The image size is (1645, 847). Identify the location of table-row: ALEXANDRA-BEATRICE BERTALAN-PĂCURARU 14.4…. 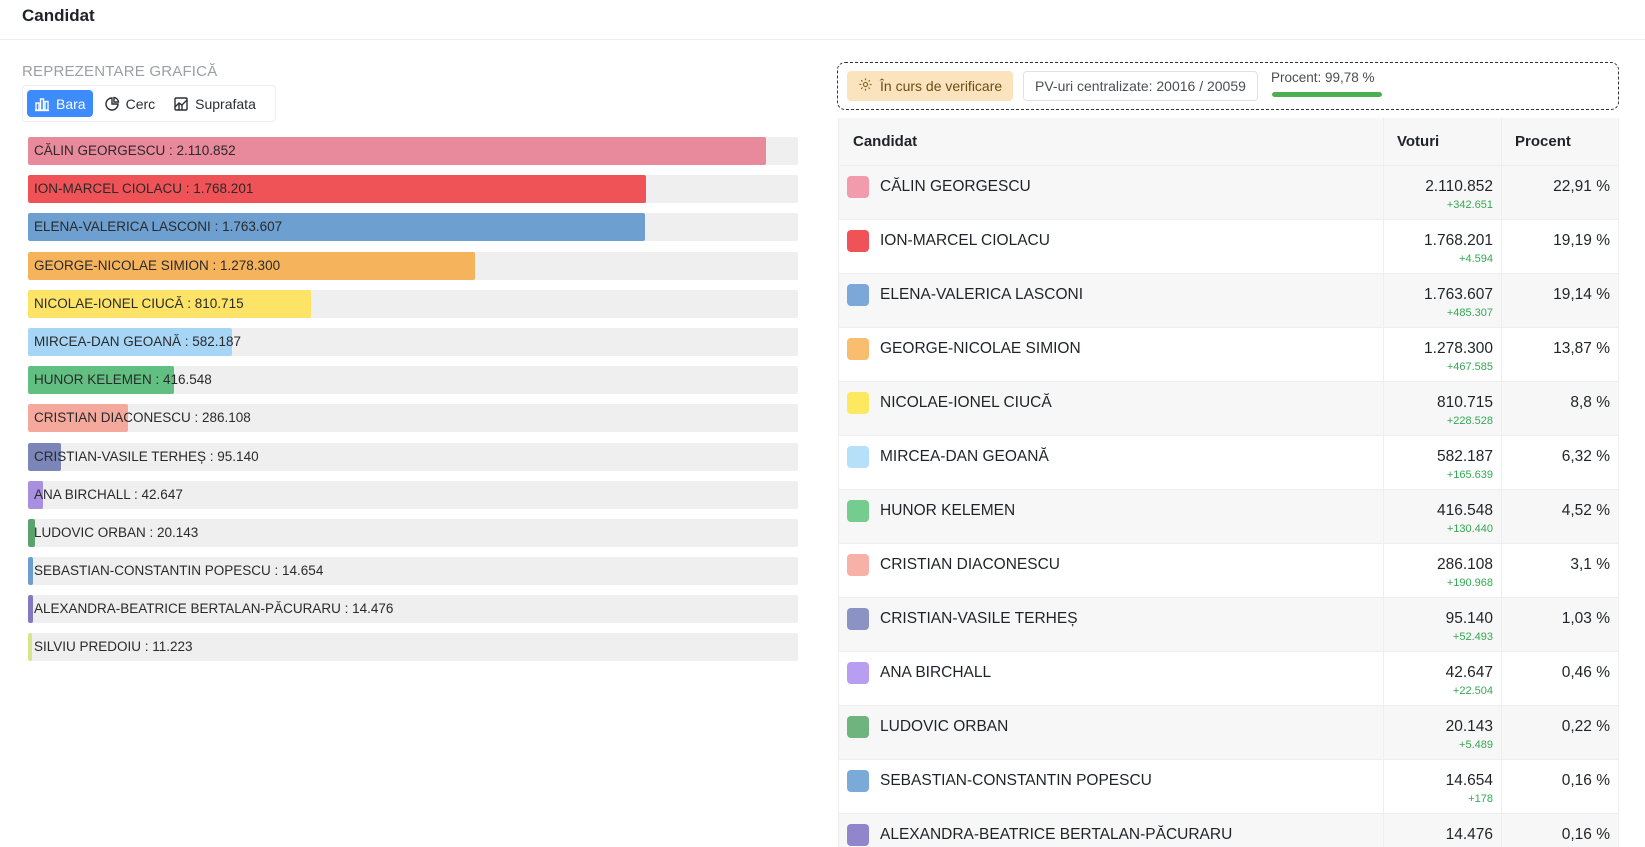
(1228, 830).